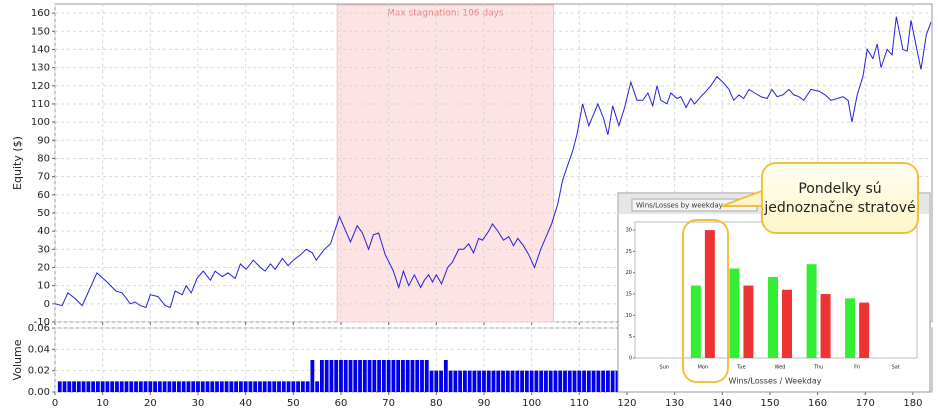 The width and height of the screenshot is (938, 409). I want to click on y-tick-label: 160, so click(40, 13).